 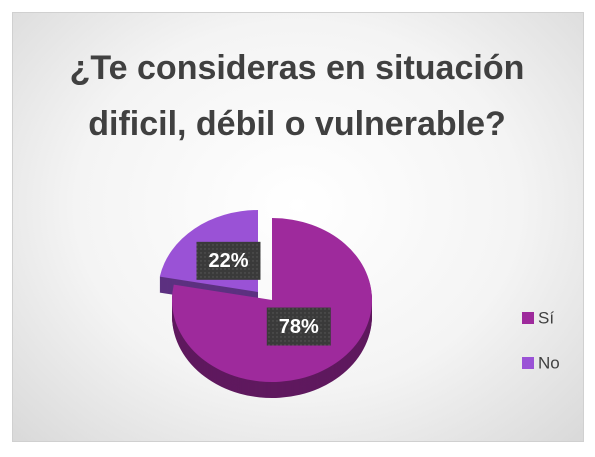 I want to click on data-label: 22%, so click(x=228, y=261).